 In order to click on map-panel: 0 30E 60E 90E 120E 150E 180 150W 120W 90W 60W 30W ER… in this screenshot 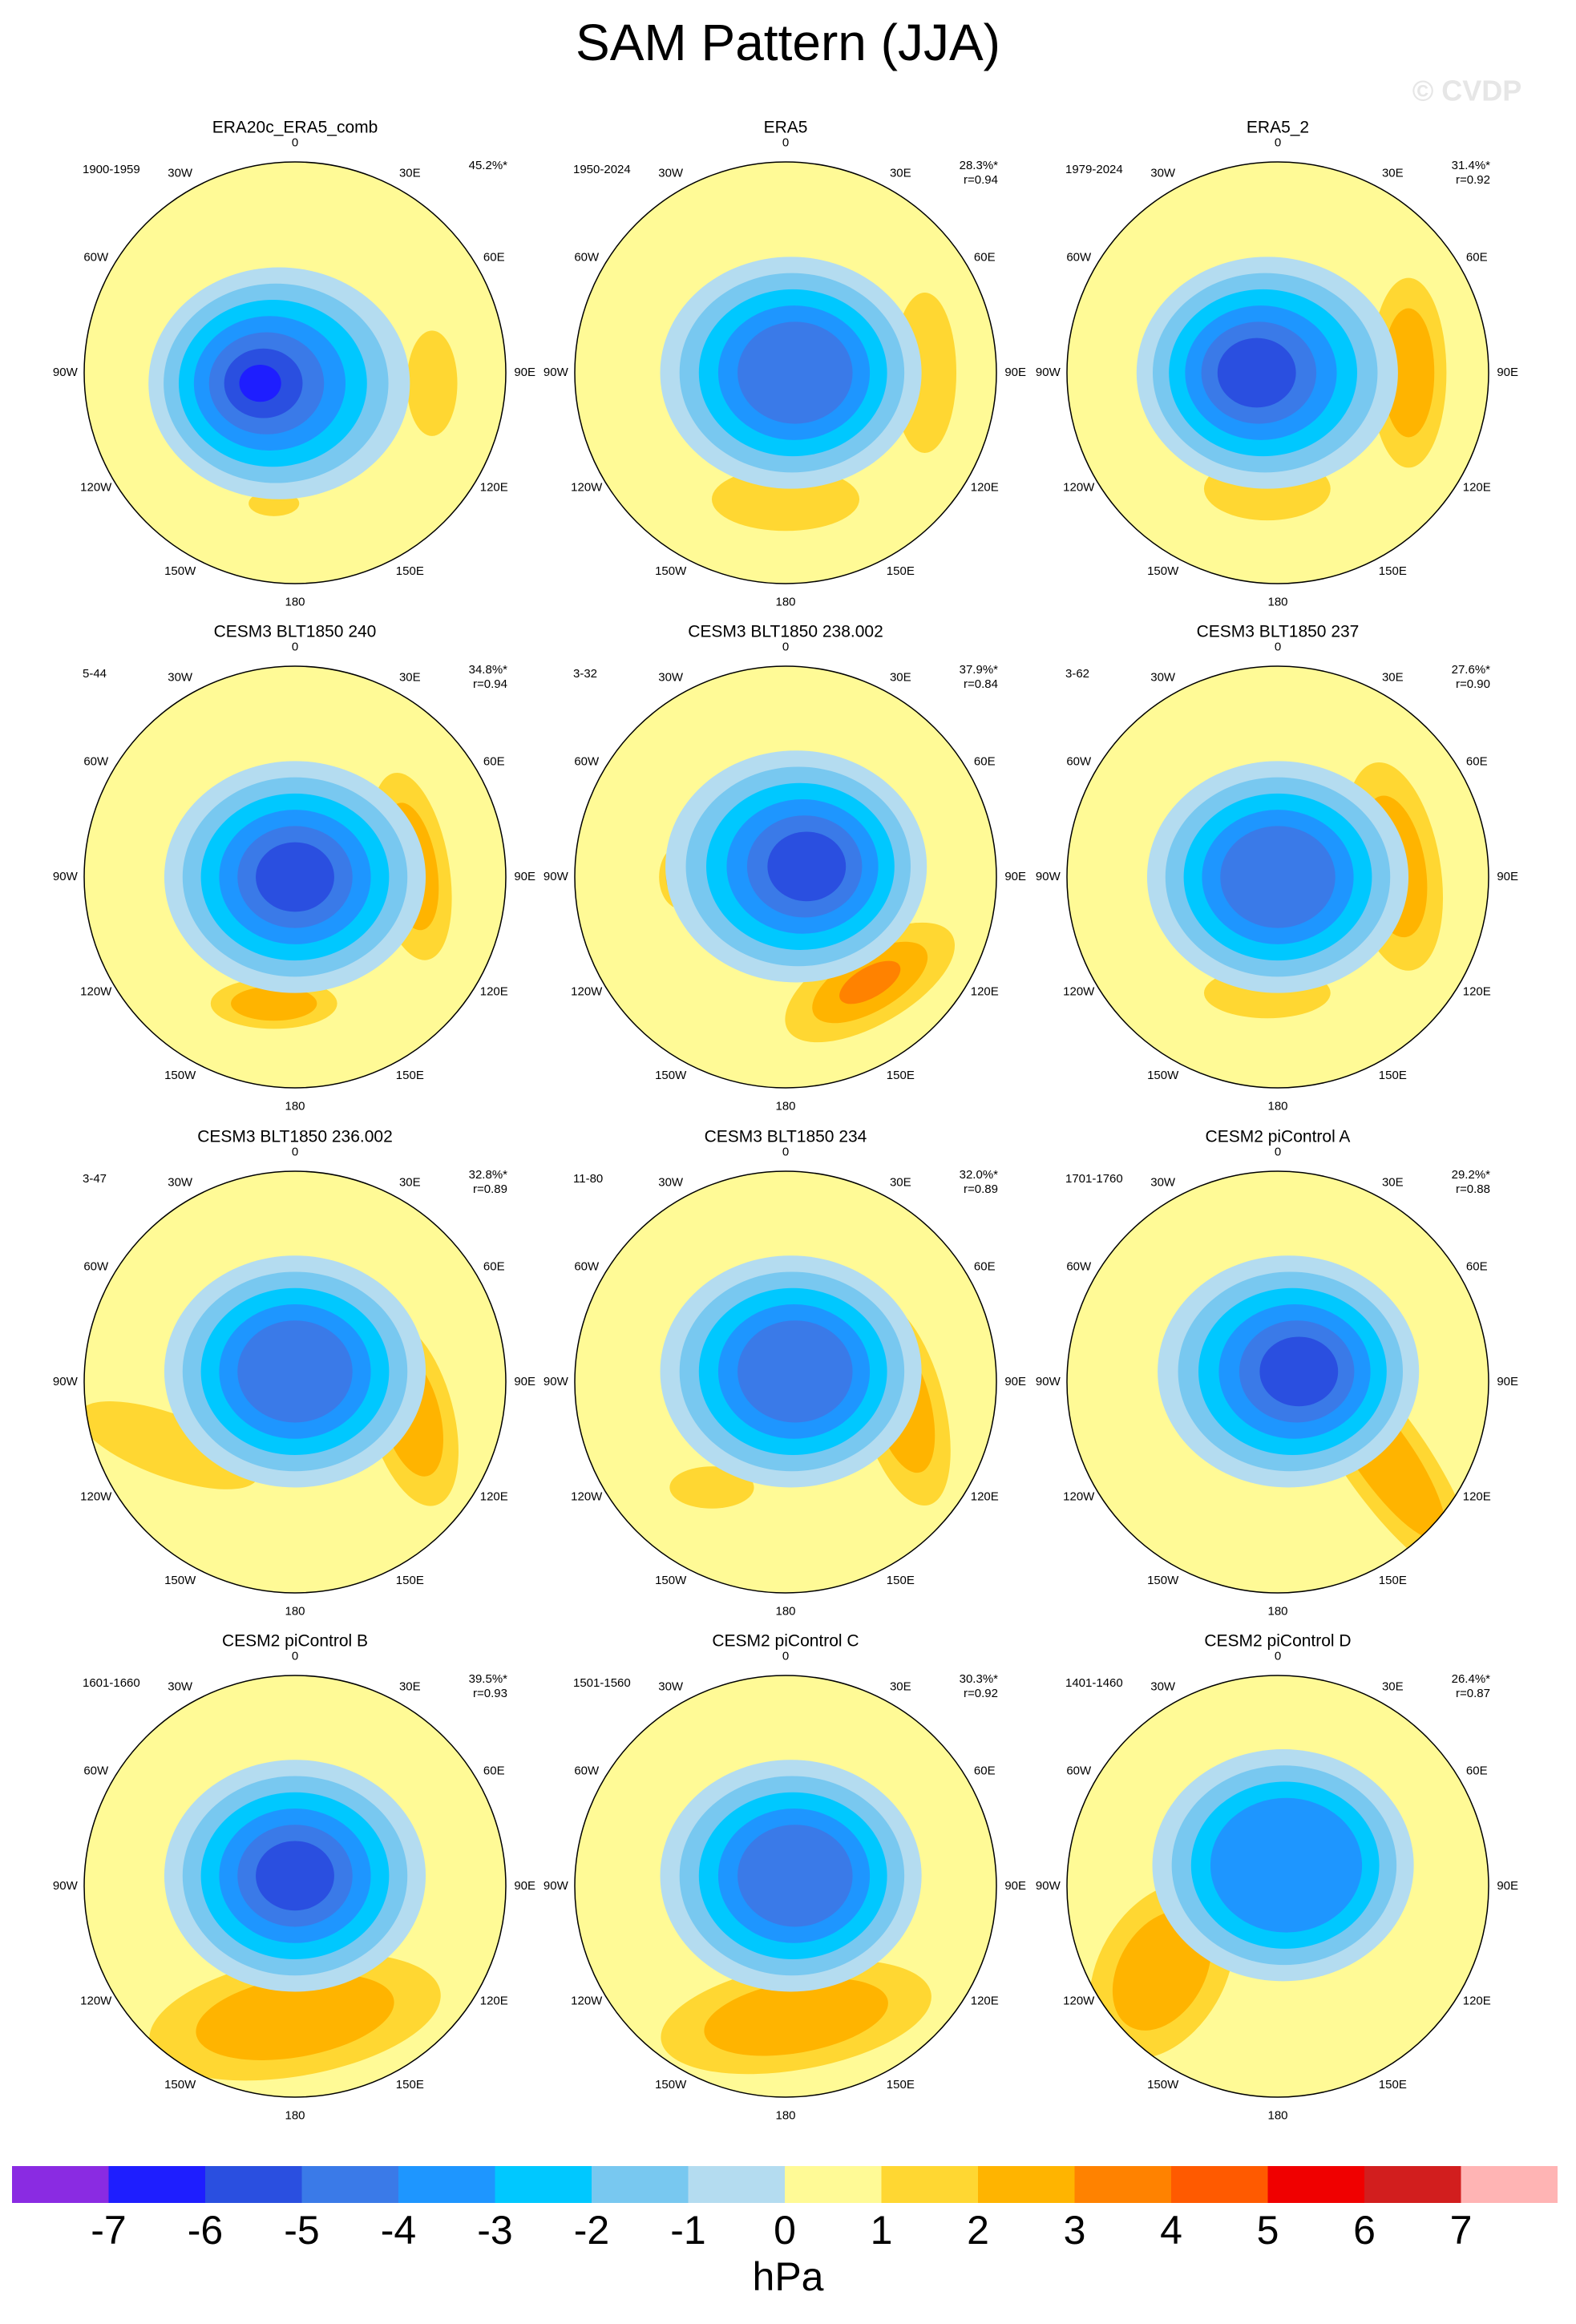, I will do `click(785, 364)`.